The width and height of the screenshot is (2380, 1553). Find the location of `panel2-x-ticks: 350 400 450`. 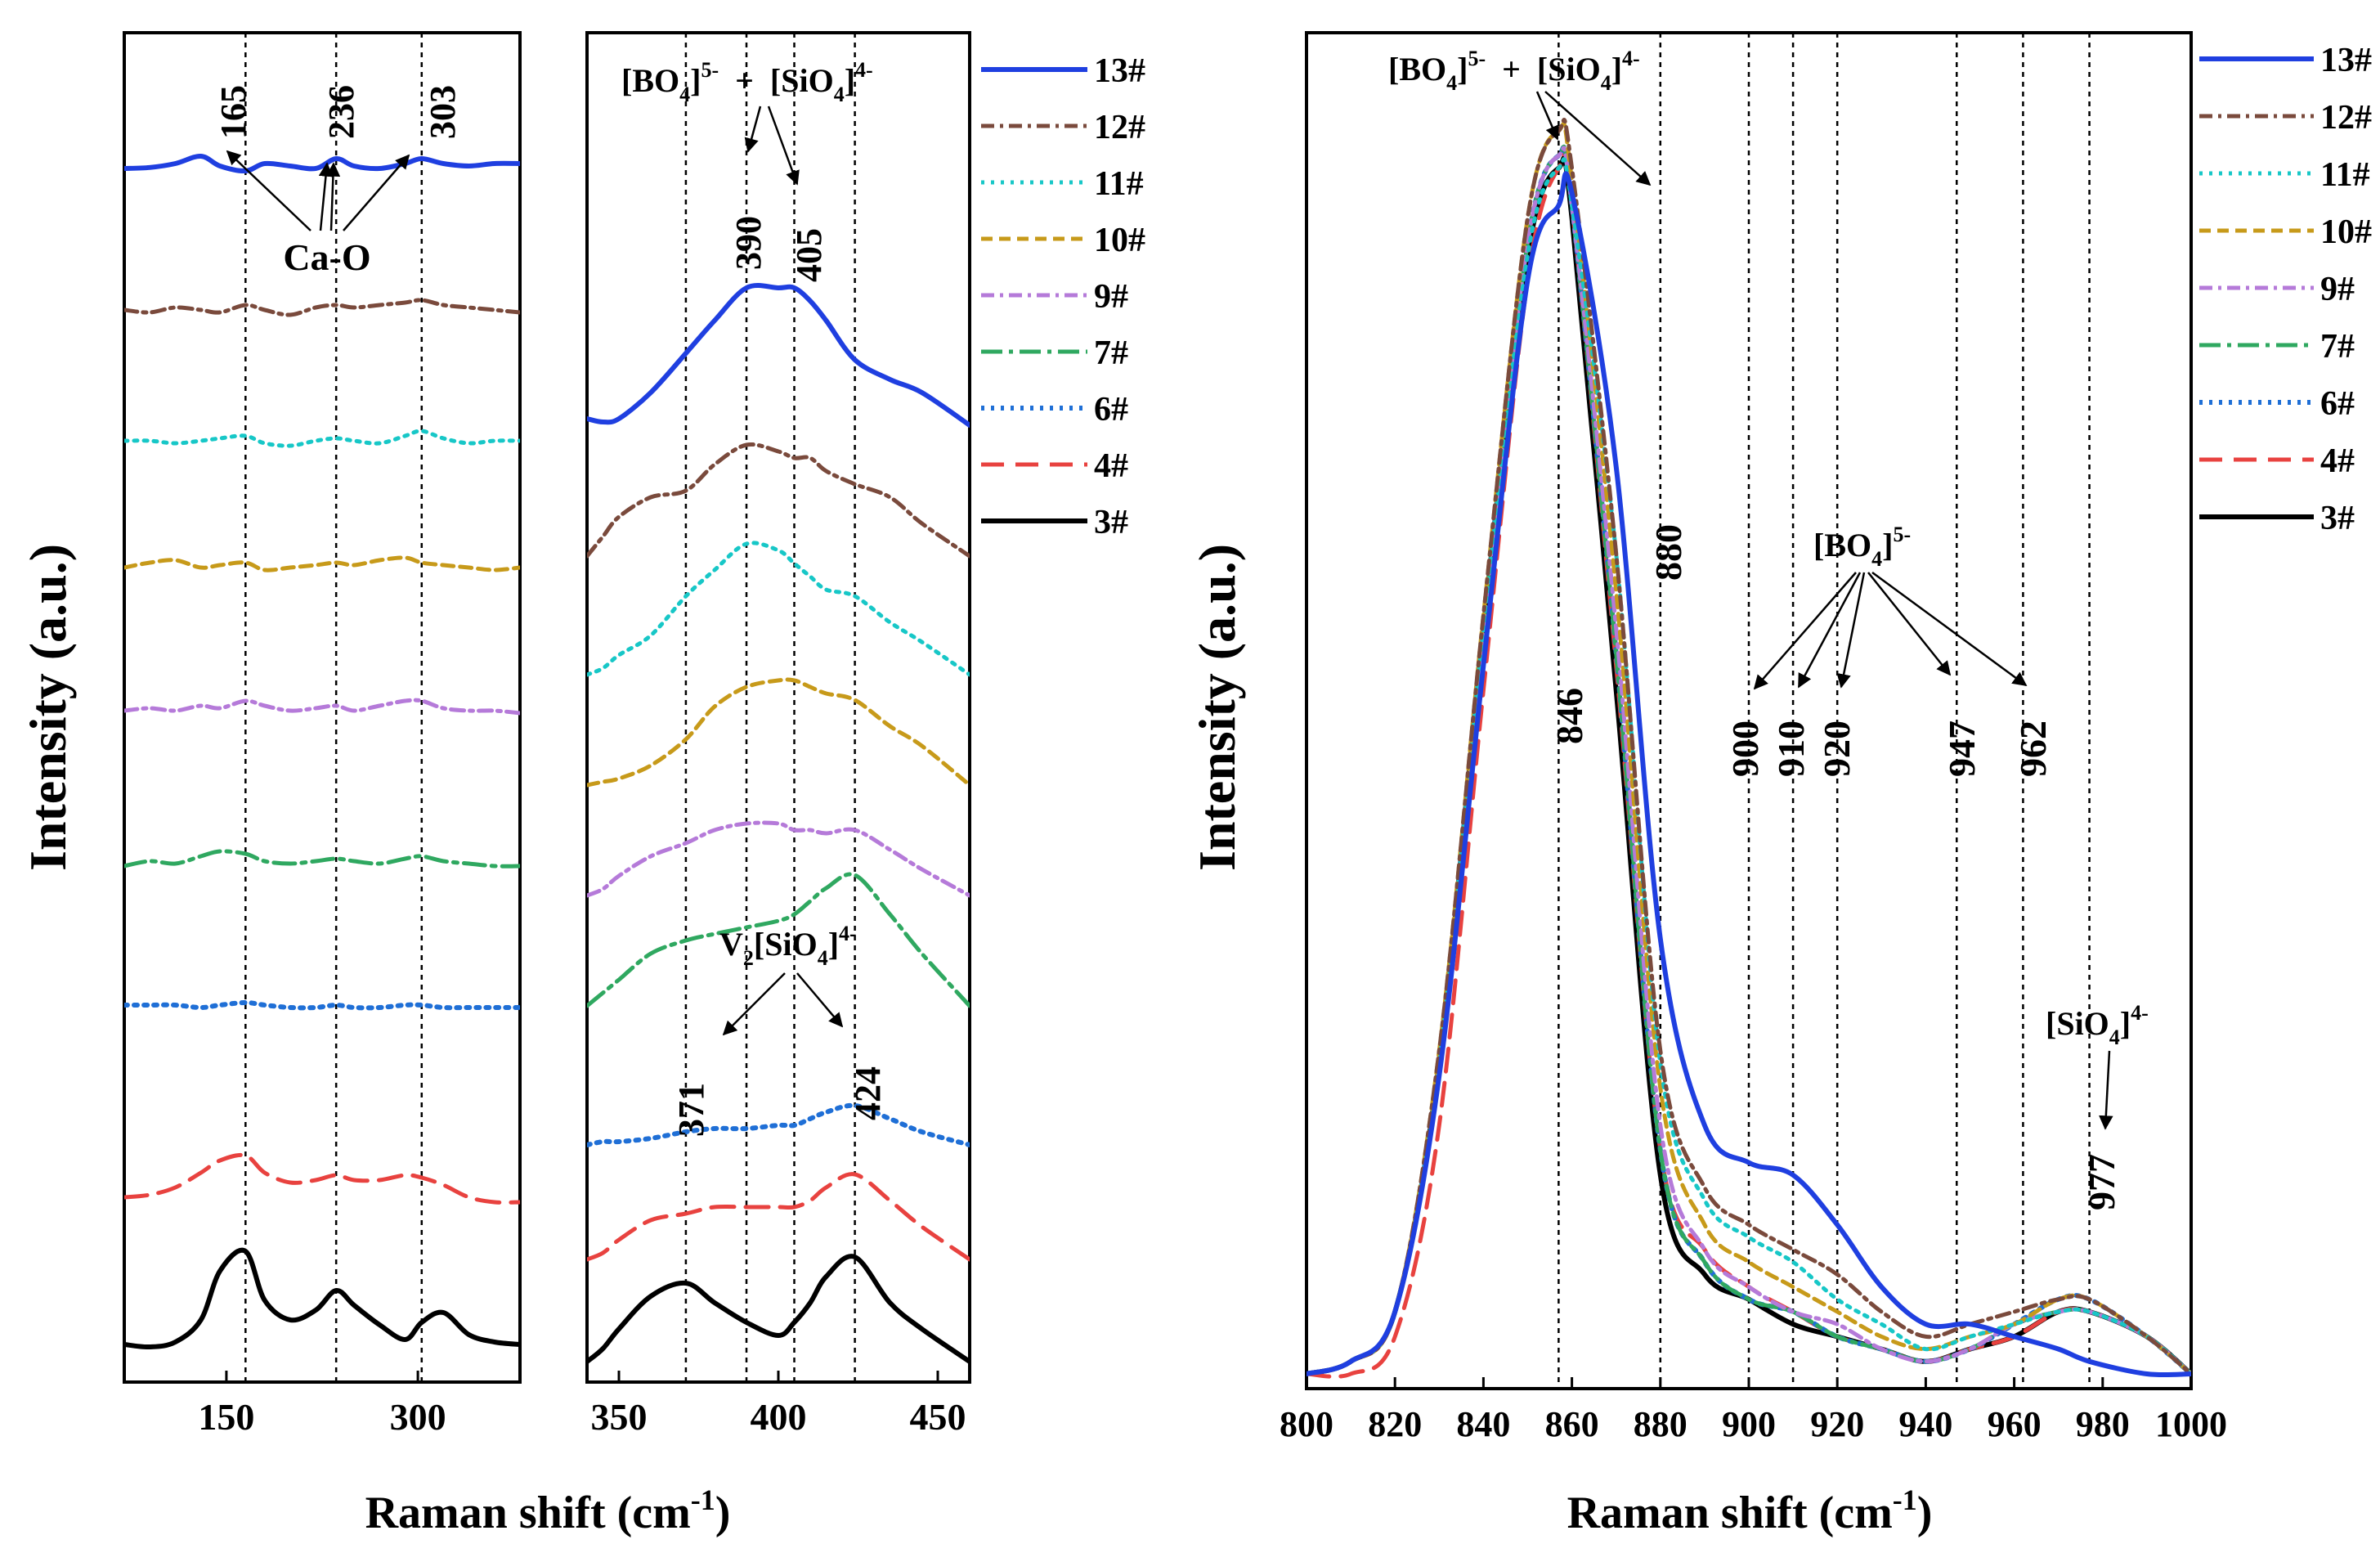

panel2-x-ticks: 350 400 450 is located at coordinates (778, 1404).